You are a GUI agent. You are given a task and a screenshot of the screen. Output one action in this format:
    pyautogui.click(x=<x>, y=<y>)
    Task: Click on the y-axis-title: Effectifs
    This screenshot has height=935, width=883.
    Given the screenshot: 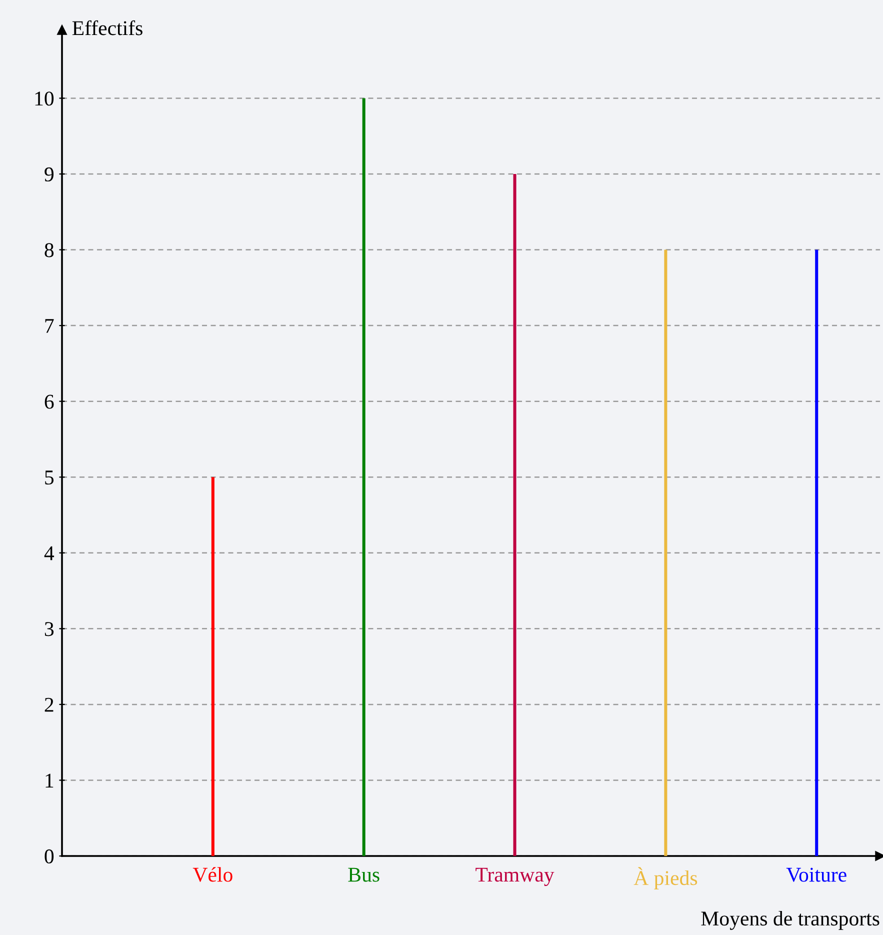 What is the action you would take?
    pyautogui.click(x=107, y=28)
    